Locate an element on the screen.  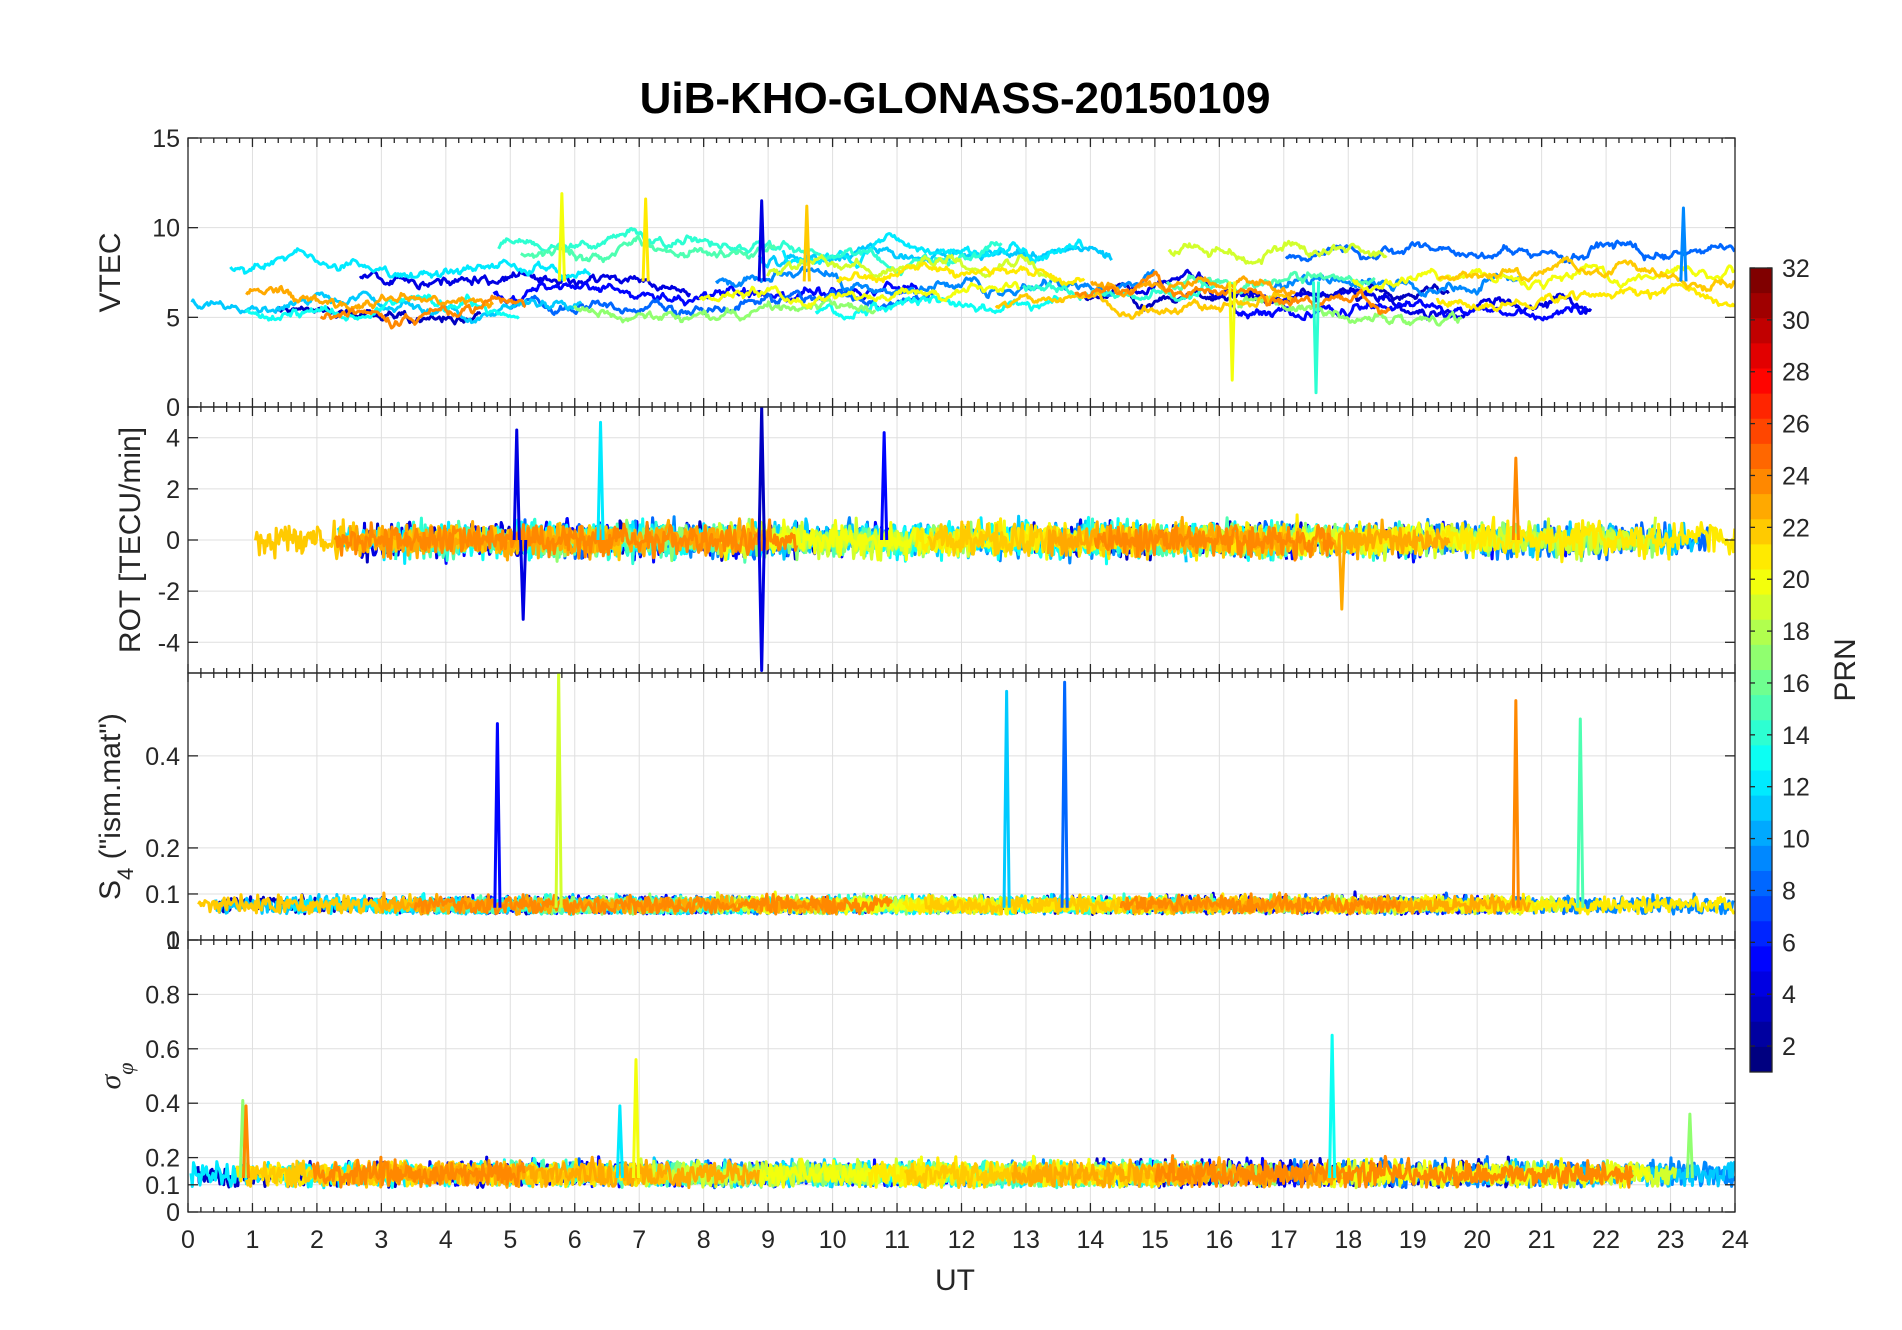
x-tick-label: 13 is located at coordinates (1026, 1240).